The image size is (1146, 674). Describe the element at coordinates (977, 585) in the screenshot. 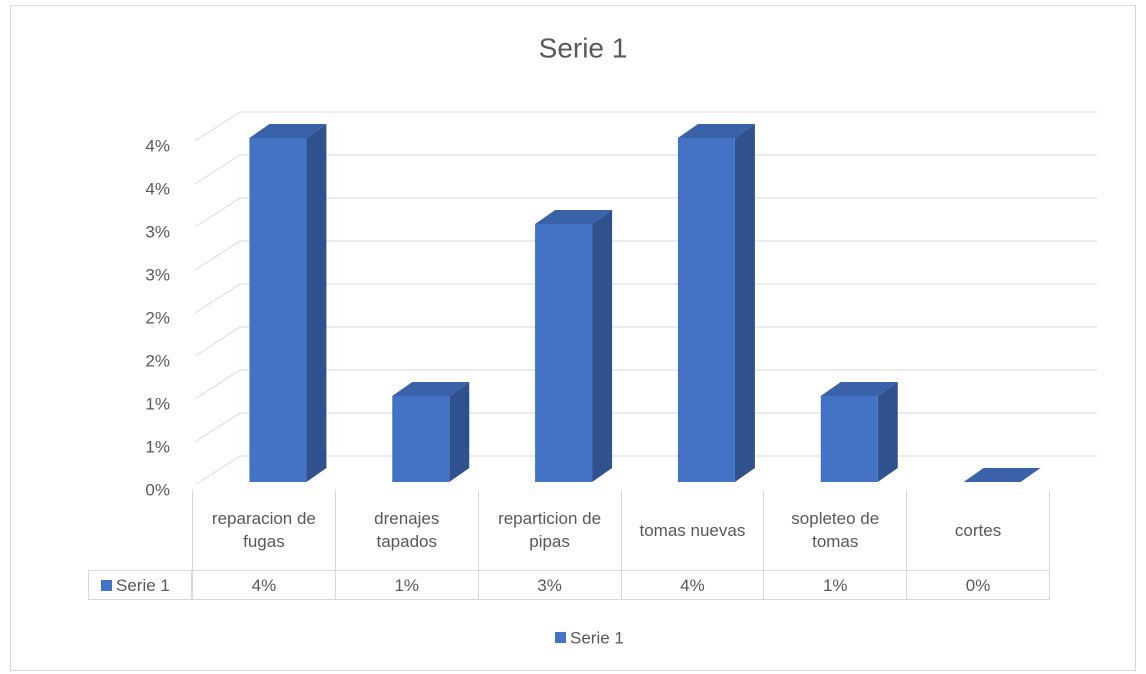

I see `data-table-value: 0%` at that location.